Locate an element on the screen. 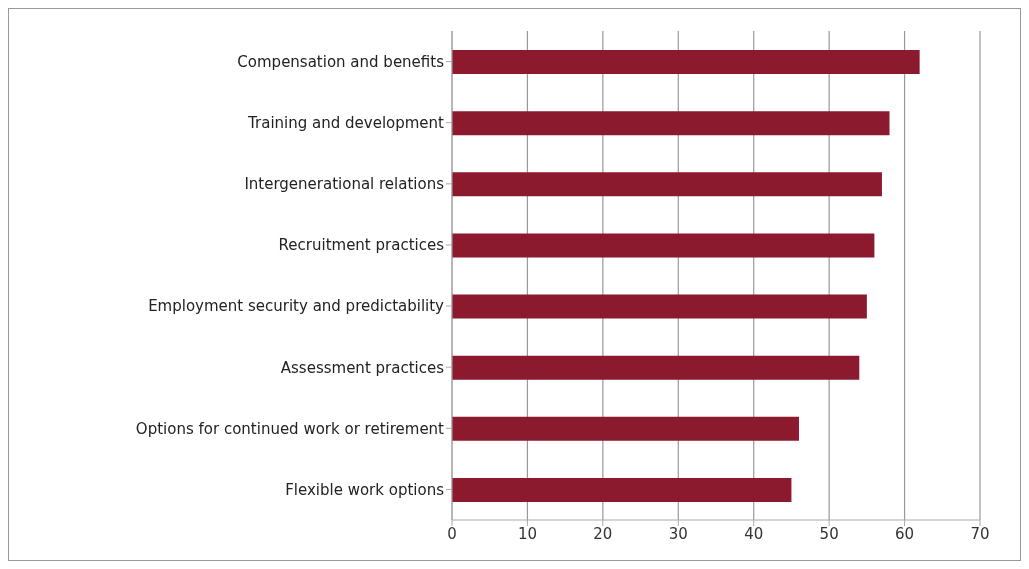 This screenshot has width=1029, height=569. y-tick-label: Recruitment practices is located at coordinates (361, 245).